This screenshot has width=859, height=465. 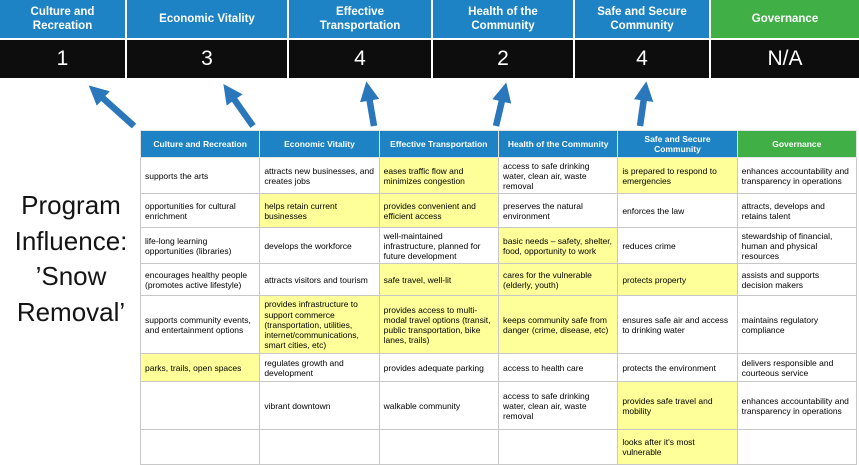 I want to click on title-line: Program, so click(x=71, y=205).